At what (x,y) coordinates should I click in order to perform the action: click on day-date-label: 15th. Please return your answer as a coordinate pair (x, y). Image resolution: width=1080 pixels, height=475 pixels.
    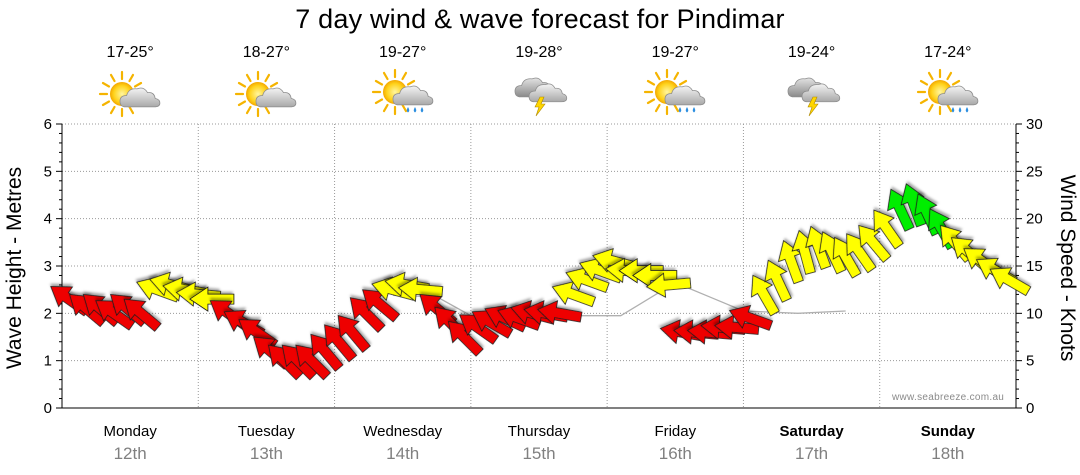
    Looking at the image, I should click on (538, 453).